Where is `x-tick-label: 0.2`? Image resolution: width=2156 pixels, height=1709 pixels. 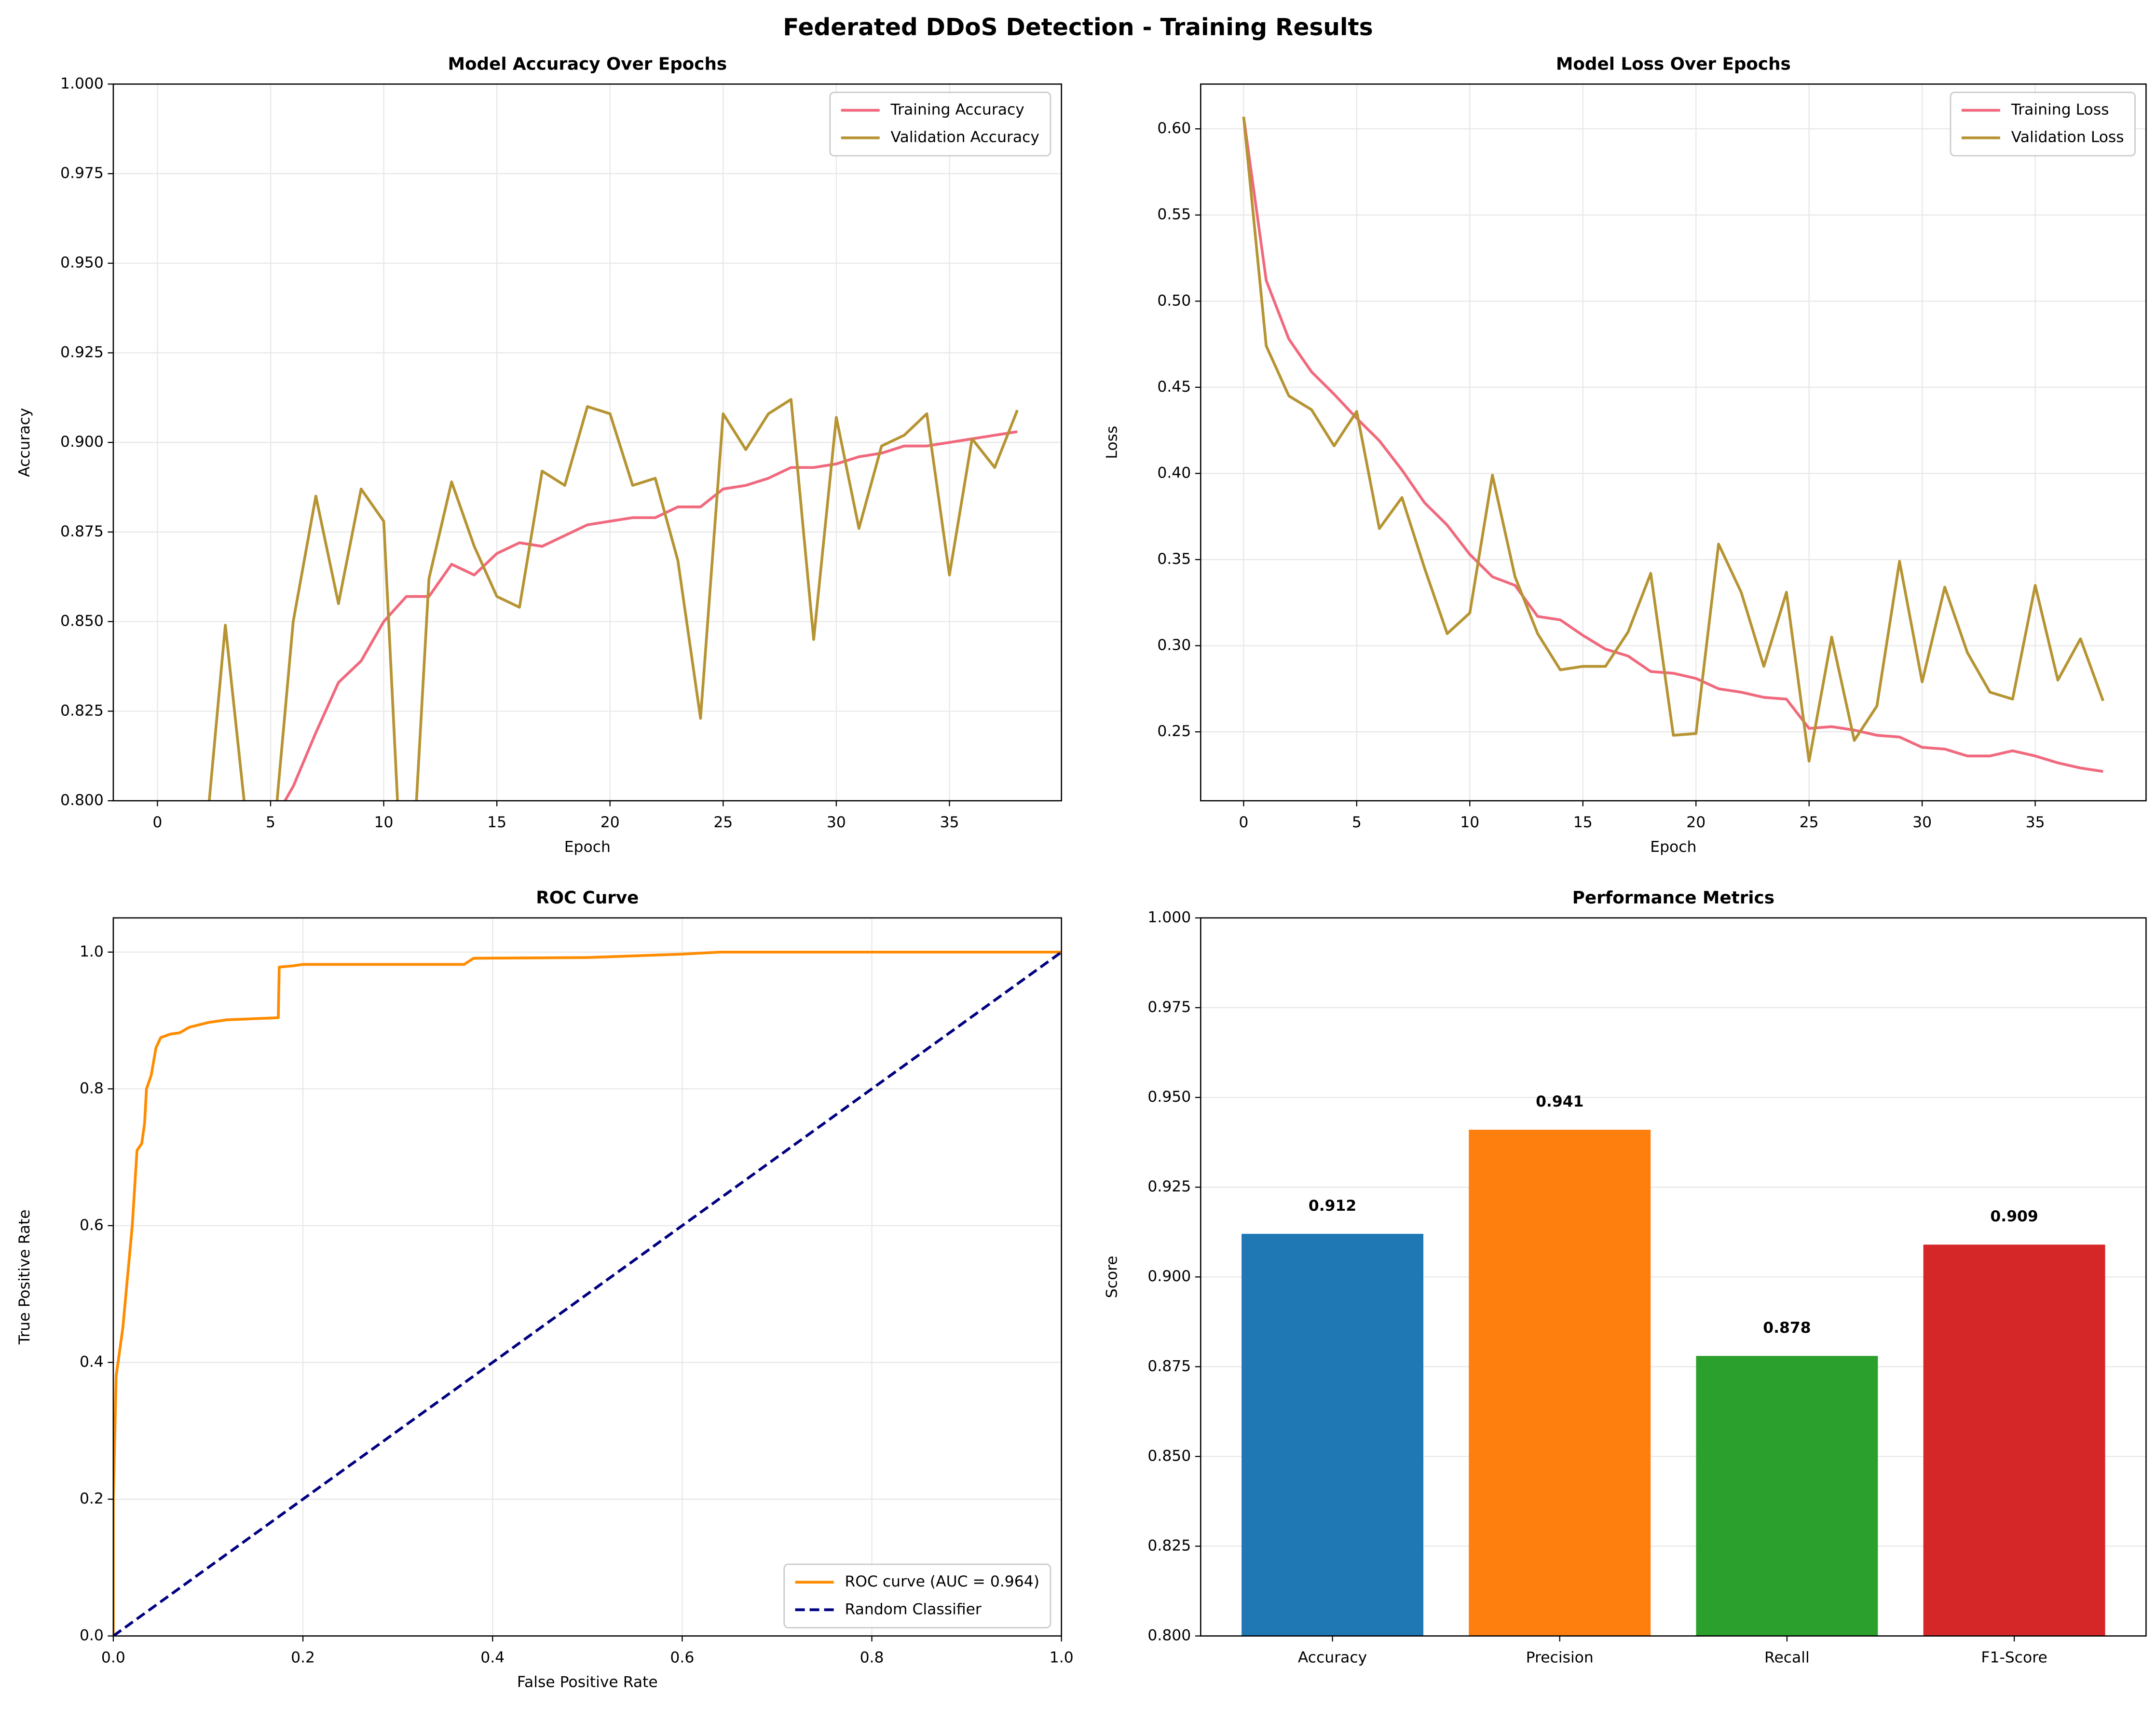
x-tick-label: 0.2 is located at coordinates (303, 1657).